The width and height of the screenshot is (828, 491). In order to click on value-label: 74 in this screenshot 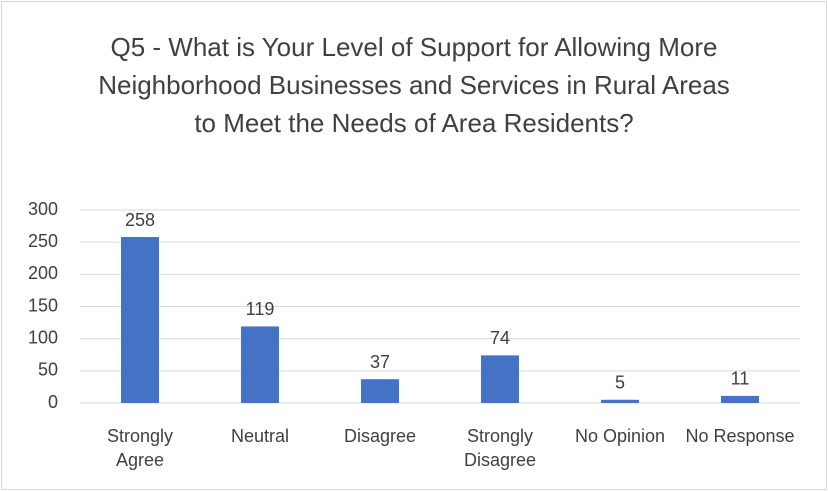, I will do `click(500, 338)`.